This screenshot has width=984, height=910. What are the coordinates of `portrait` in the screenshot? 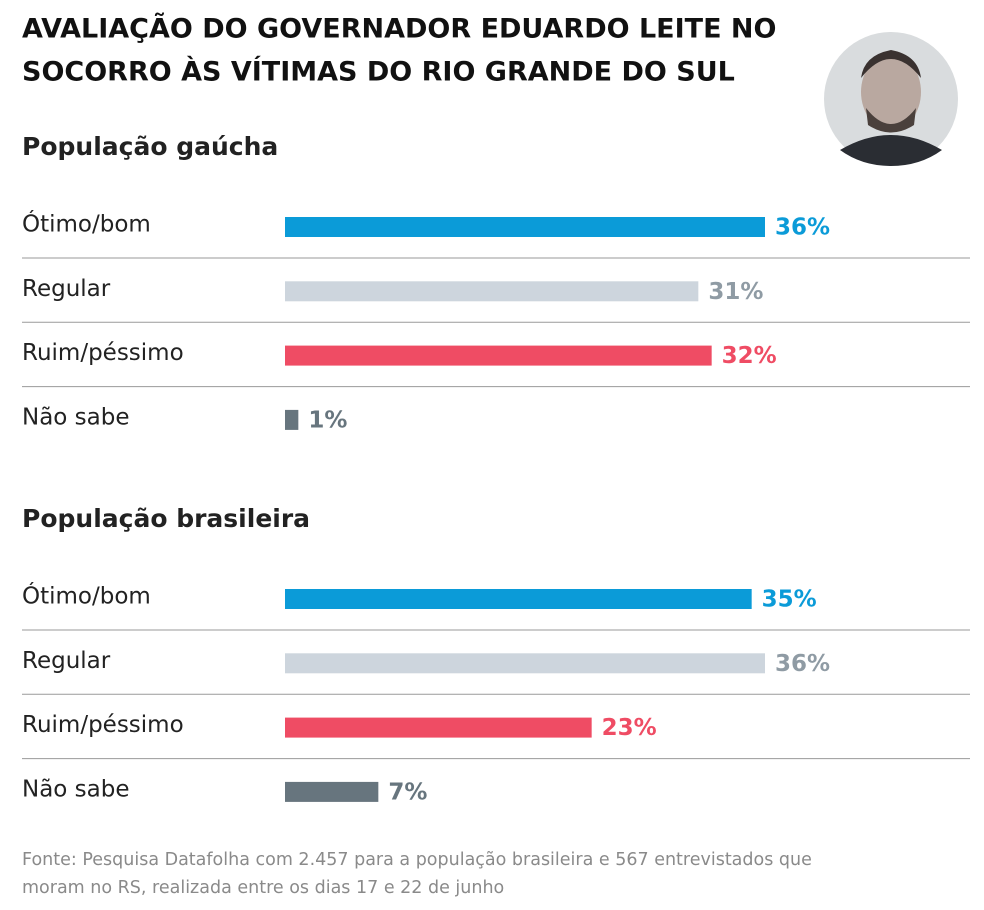 It's located at (891, 99).